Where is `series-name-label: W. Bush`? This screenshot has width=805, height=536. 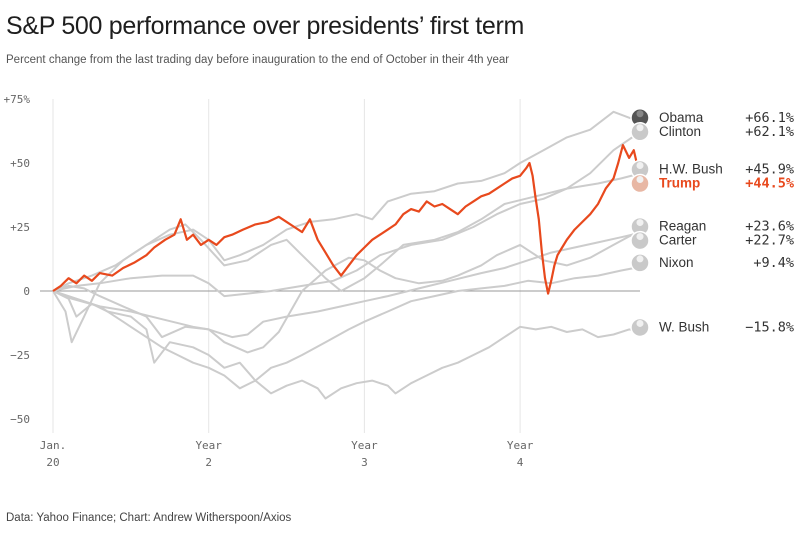 series-name-label: W. Bush is located at coordinates (684, 326).